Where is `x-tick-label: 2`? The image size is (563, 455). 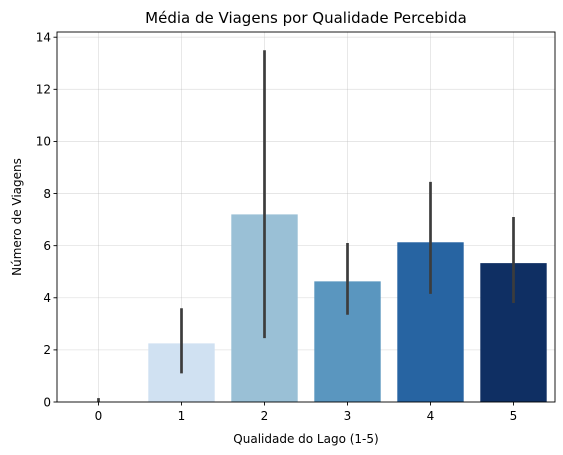 x-tick-label: 2 is located at coordinates (265, 416).